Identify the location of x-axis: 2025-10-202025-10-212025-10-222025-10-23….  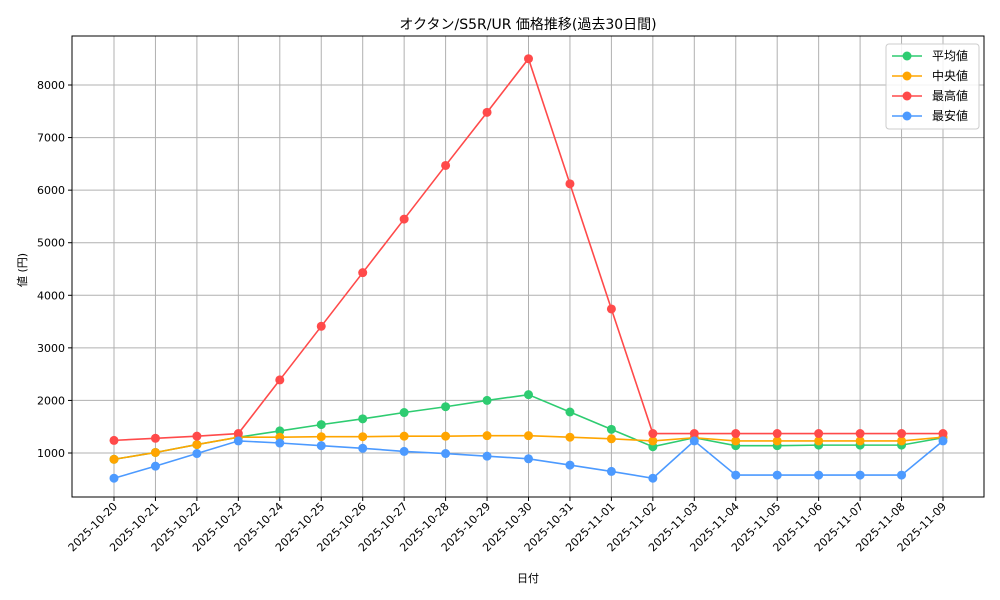
(507, 525).